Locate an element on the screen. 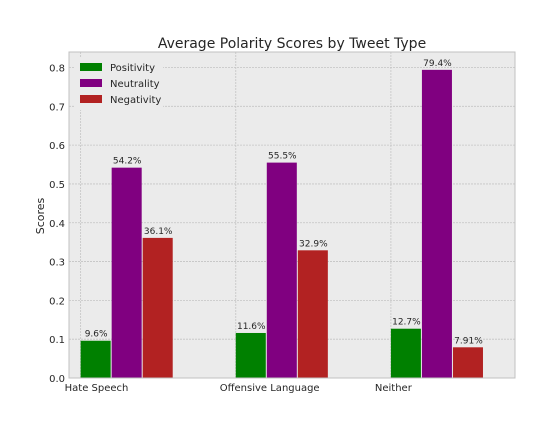 This screenshot has width=551, height=432. y-tick-label: 0.6 is located at coordinates (57, 146).